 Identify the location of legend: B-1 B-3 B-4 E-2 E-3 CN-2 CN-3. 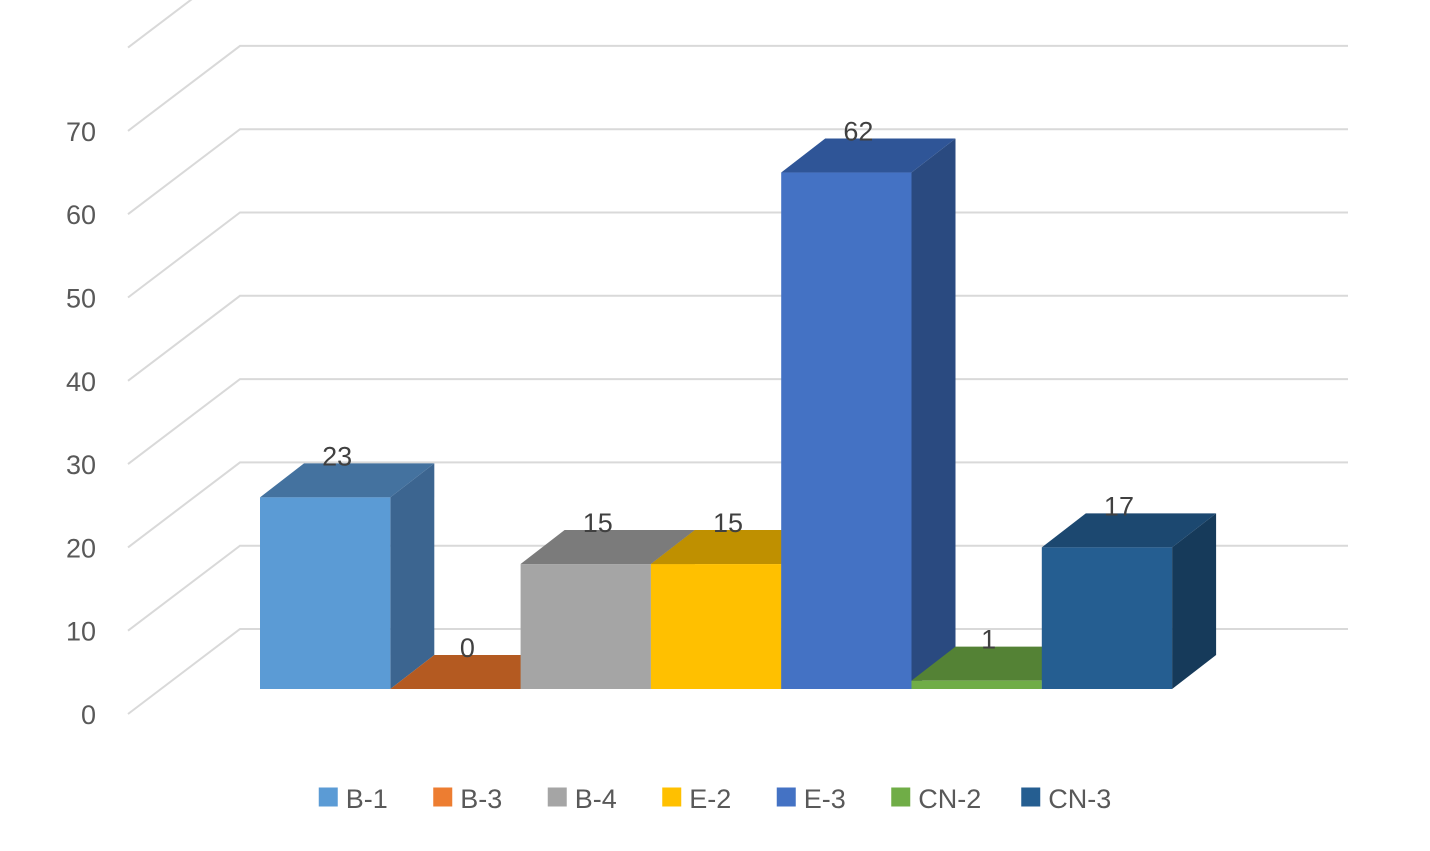
(714, 799).